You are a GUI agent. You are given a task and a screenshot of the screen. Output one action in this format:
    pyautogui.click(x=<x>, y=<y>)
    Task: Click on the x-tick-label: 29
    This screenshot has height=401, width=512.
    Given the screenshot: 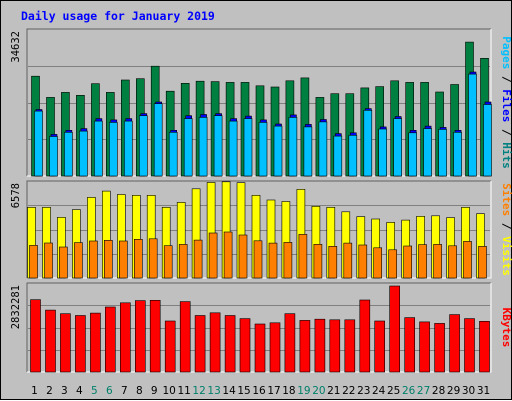 What is the action you would take?
    pyautogui.click(x=453, y=391)
    